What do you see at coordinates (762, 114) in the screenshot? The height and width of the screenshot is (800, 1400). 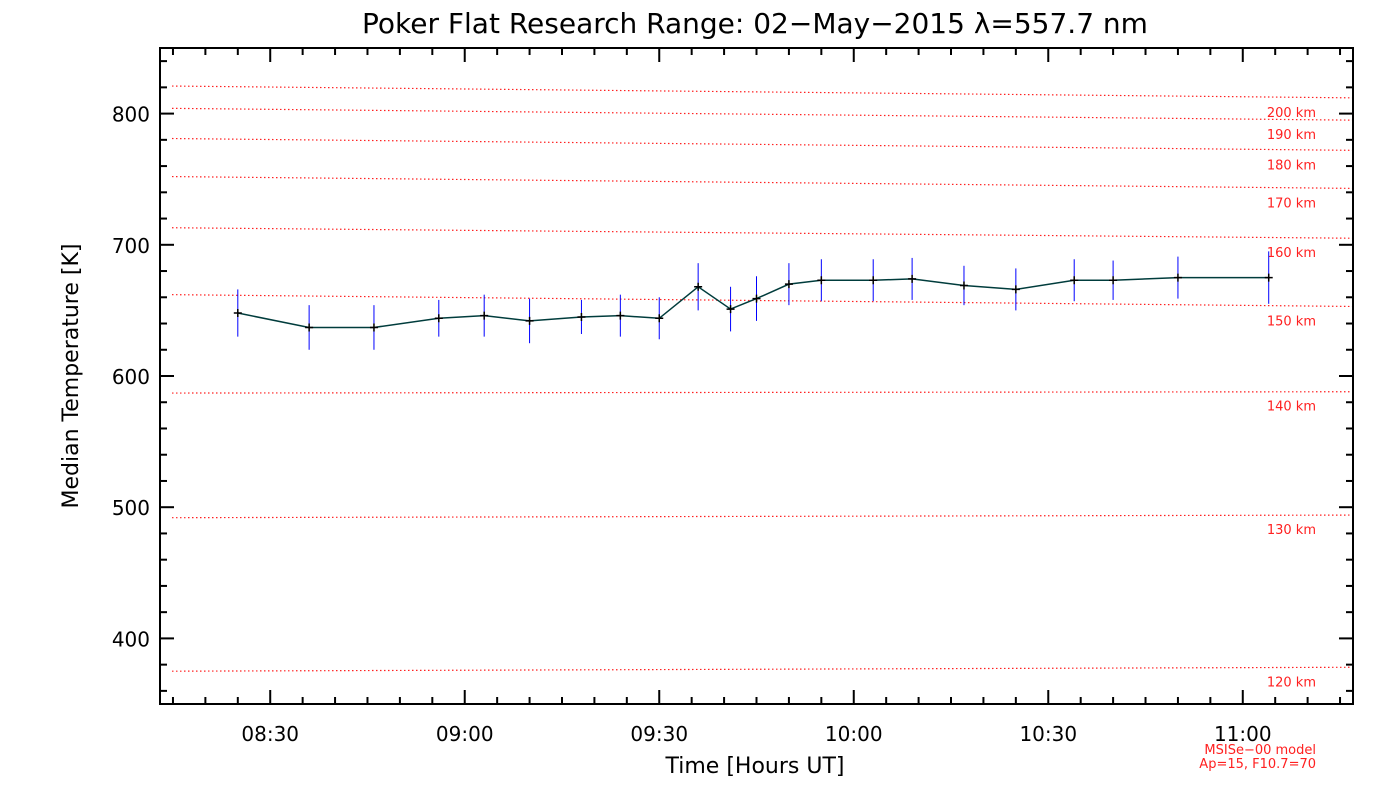 I see `model-line-190km` at bounding box center [762, 114].